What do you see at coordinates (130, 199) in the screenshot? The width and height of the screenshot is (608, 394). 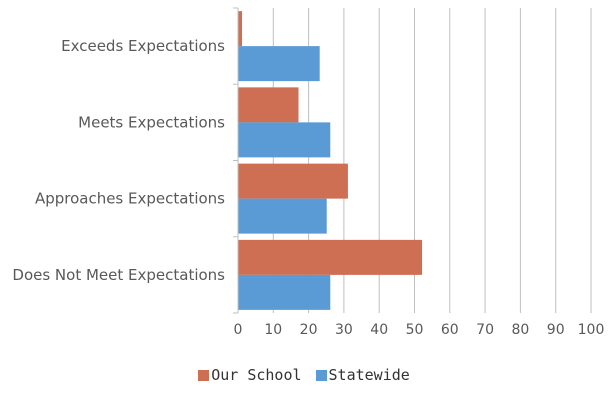 I see `category-label-approaches-expectations: Approaches Expectations` at bounding box center [130, 199].